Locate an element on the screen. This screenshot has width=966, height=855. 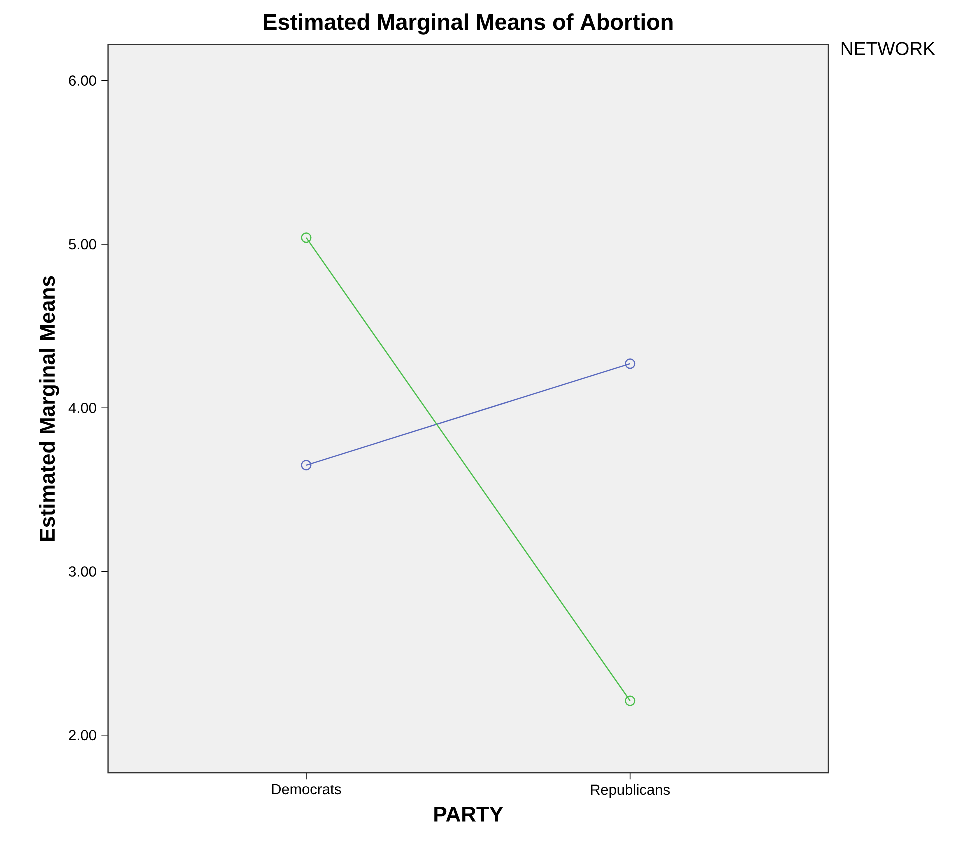
y-tick-label: 6.00 is located at coordinates (82, 81).